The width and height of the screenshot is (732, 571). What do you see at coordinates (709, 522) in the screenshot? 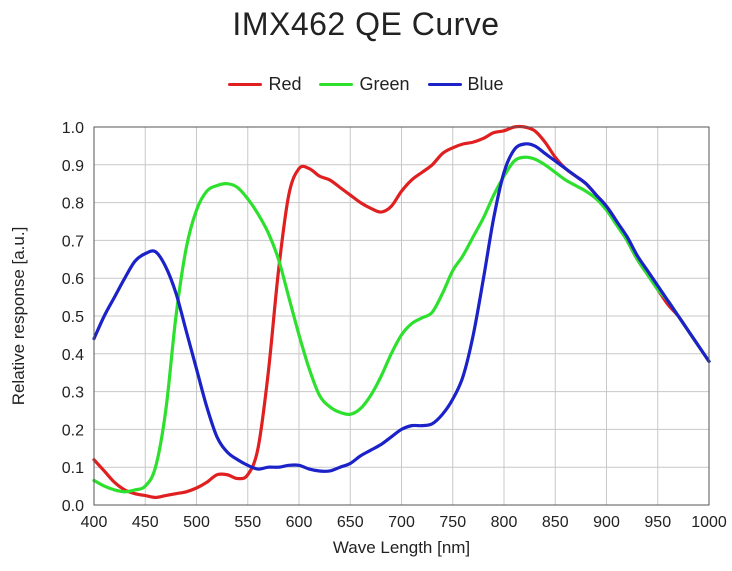
I see `x-tick-label: 1000` at bounding box center [709, 522].